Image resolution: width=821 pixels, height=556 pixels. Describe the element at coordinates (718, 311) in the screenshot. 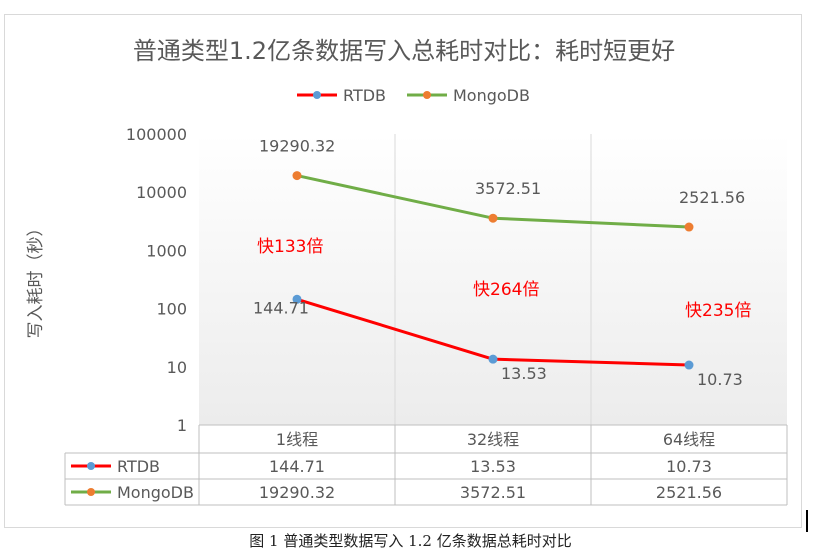

I see `speedup-annotation: 快235倍` at that location.